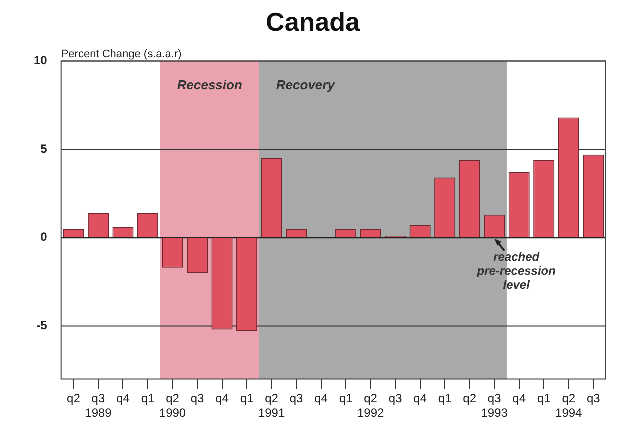 The image size is (640, 436). What do you see at coordinates (98, 406) in the screenshot?
I see `x-tick-label: q3 1989` at bounding box center [98, 406].